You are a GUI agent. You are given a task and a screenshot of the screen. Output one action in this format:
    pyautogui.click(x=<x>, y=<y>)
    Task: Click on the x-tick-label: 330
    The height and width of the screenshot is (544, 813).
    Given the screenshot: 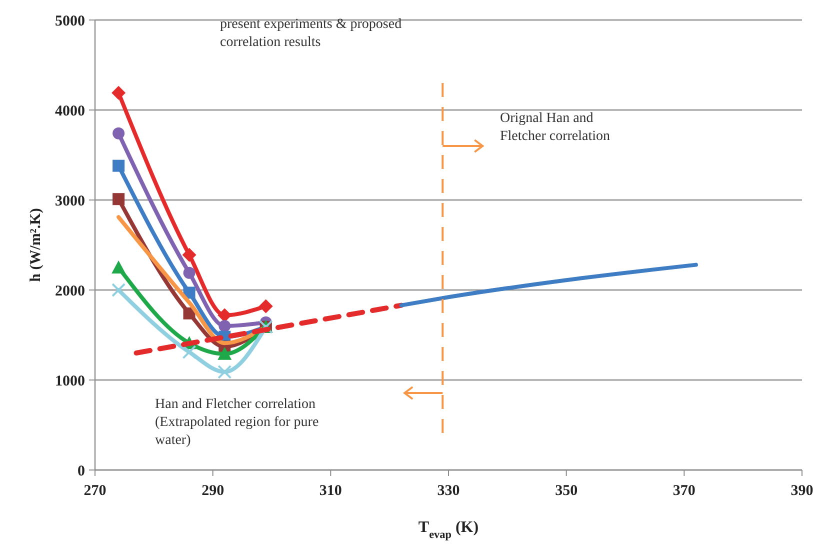 What is the action you would take?
    pyautogui.click(x=448, y=491)
    